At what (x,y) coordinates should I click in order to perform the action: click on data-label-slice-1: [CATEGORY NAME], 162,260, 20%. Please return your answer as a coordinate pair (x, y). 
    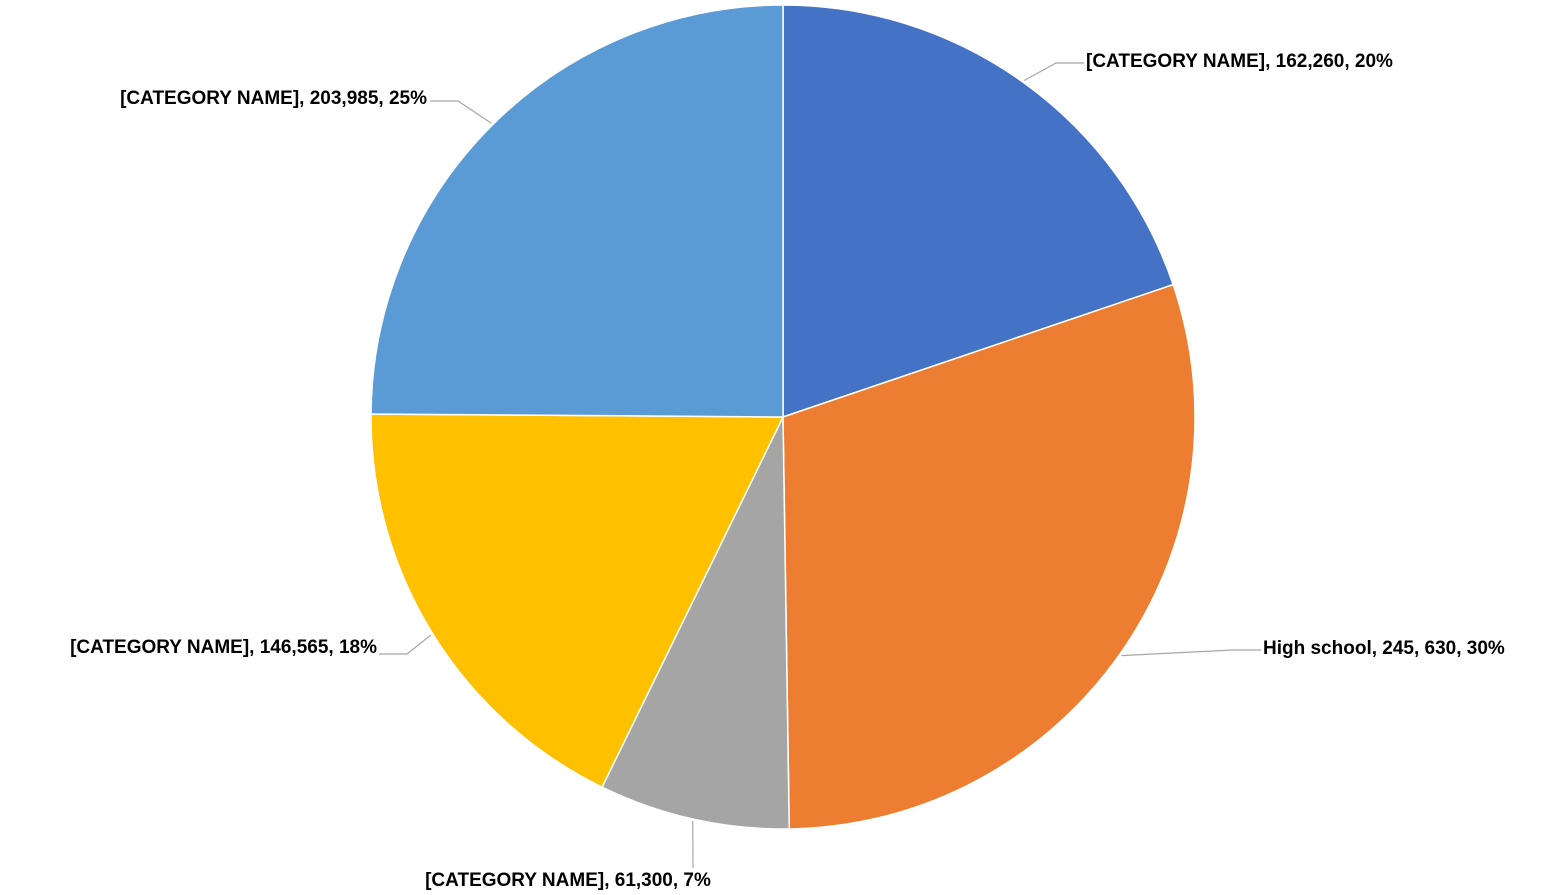
    Looking at the image, I should click on (1239, 61).